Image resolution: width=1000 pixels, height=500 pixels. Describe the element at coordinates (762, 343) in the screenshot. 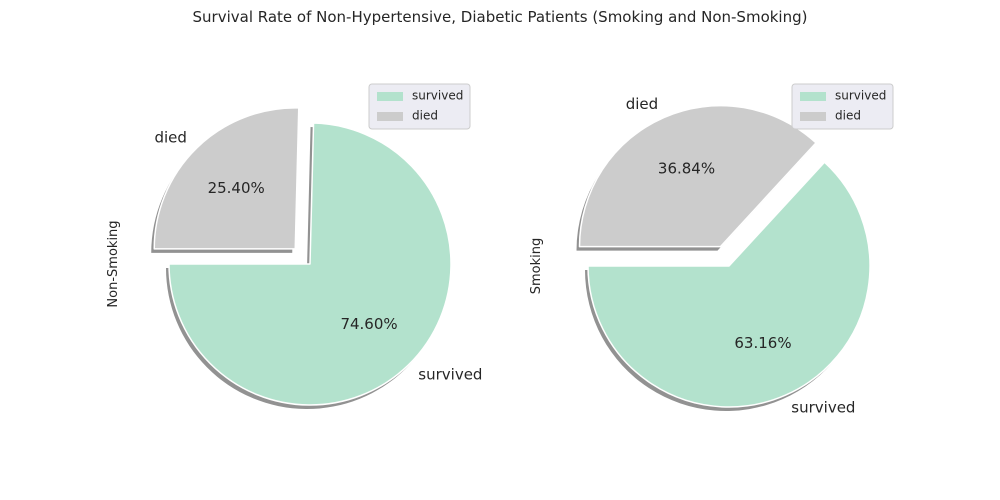

I see `slice-percent-survived: 63.16%` at that location.